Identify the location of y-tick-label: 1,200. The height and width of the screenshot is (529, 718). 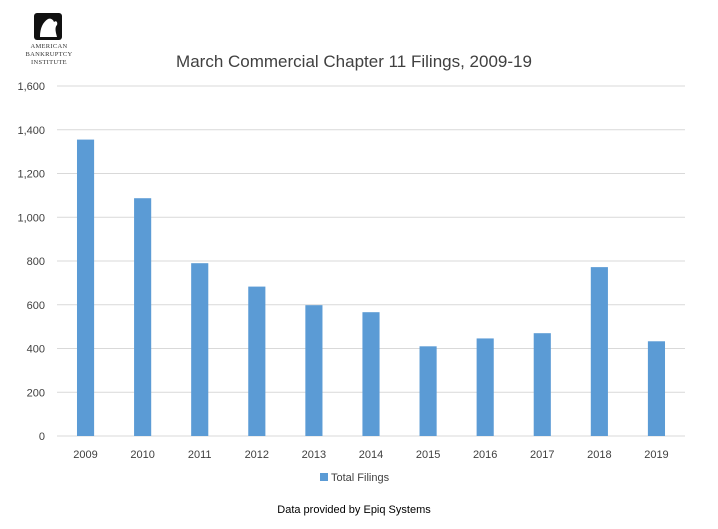
(31, 175).